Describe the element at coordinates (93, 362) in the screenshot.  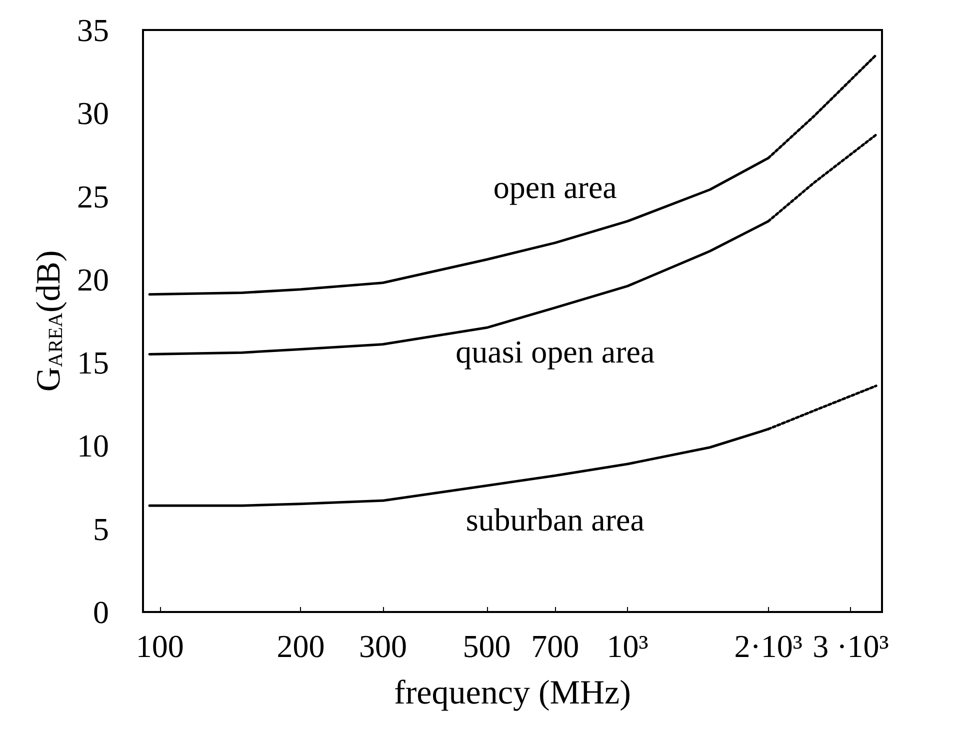
I see `y-tick-label: 15` at that location.